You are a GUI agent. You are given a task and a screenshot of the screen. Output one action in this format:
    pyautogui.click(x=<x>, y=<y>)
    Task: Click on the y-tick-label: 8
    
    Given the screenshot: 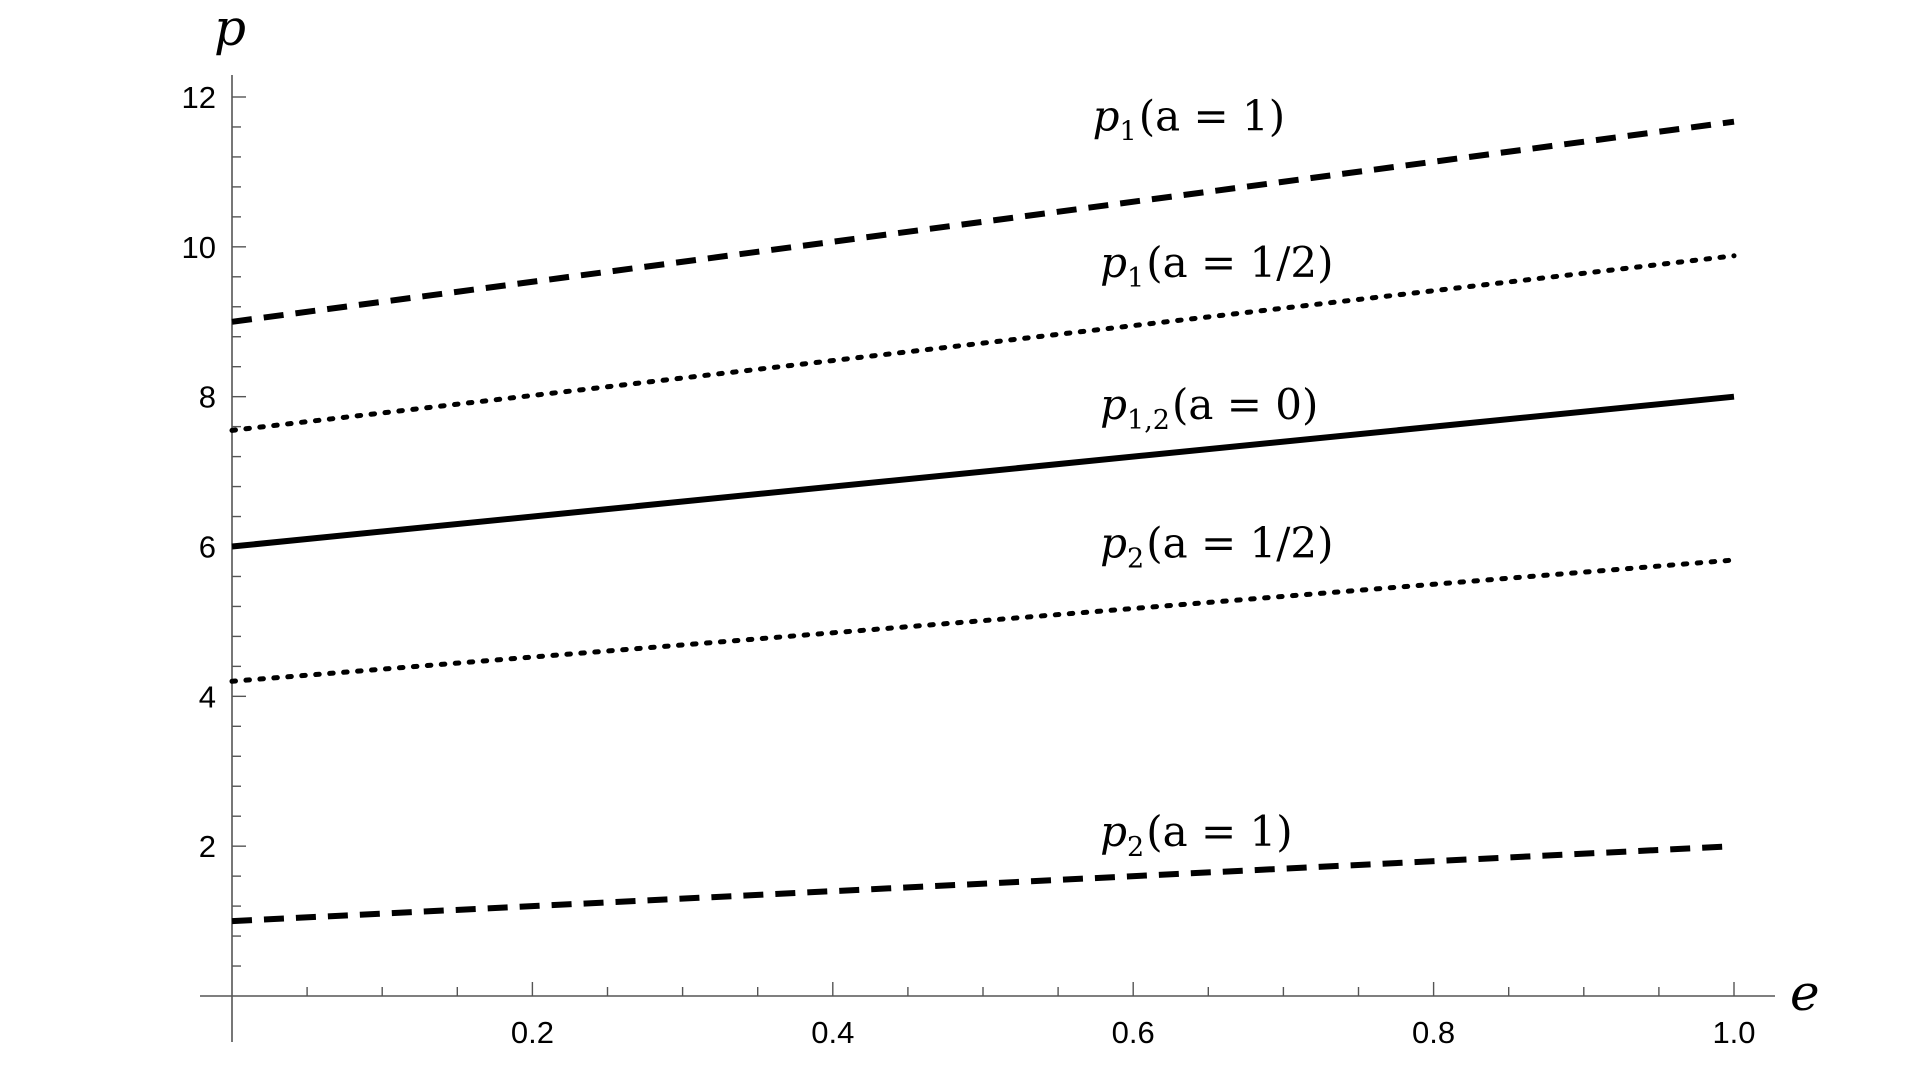 What is the action you would take?
    pyautogui.click(x=207, y=397)
    